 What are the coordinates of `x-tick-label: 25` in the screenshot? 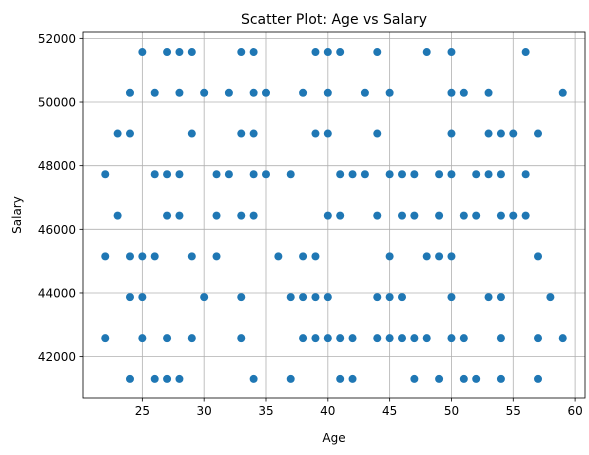 It's located at (142, 411).